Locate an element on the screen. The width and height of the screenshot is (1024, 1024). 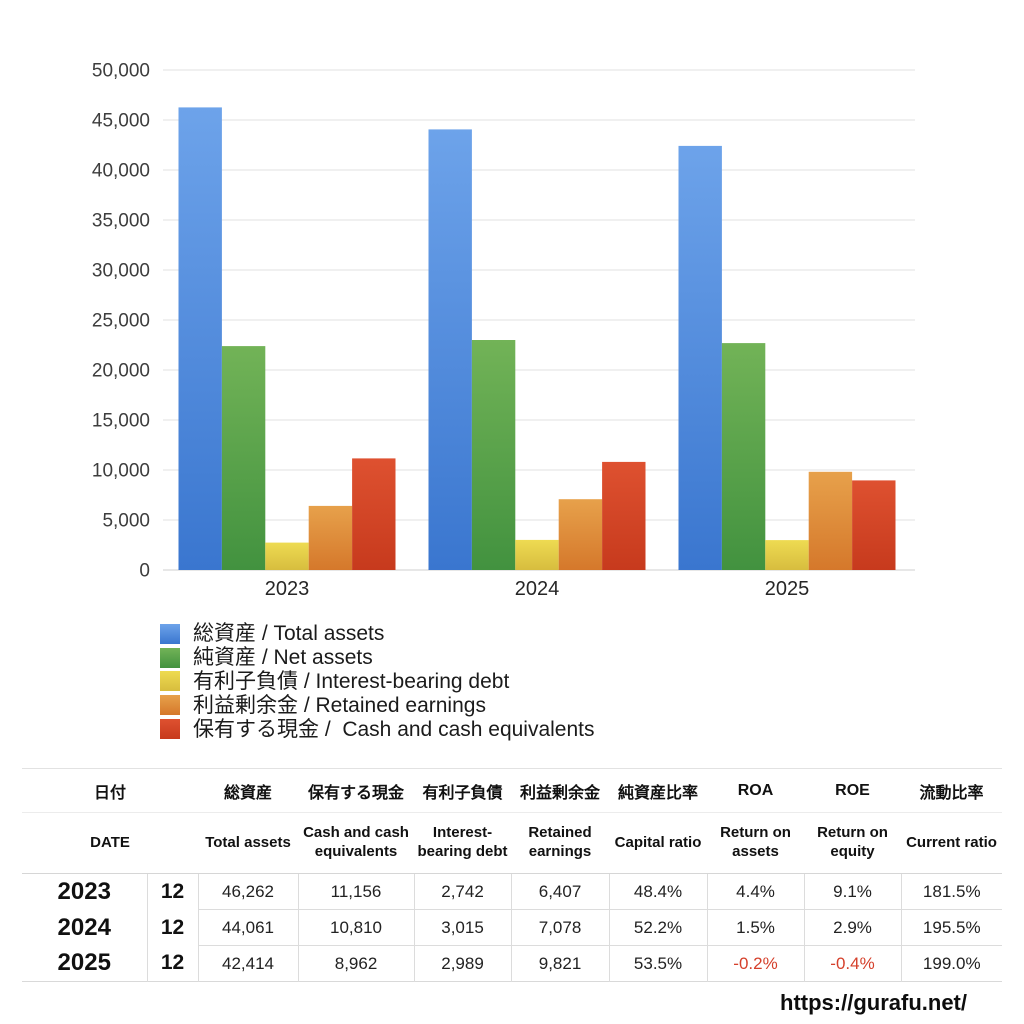
cell-capital-ratio: 53.5% is located at coordinates (658, 963).